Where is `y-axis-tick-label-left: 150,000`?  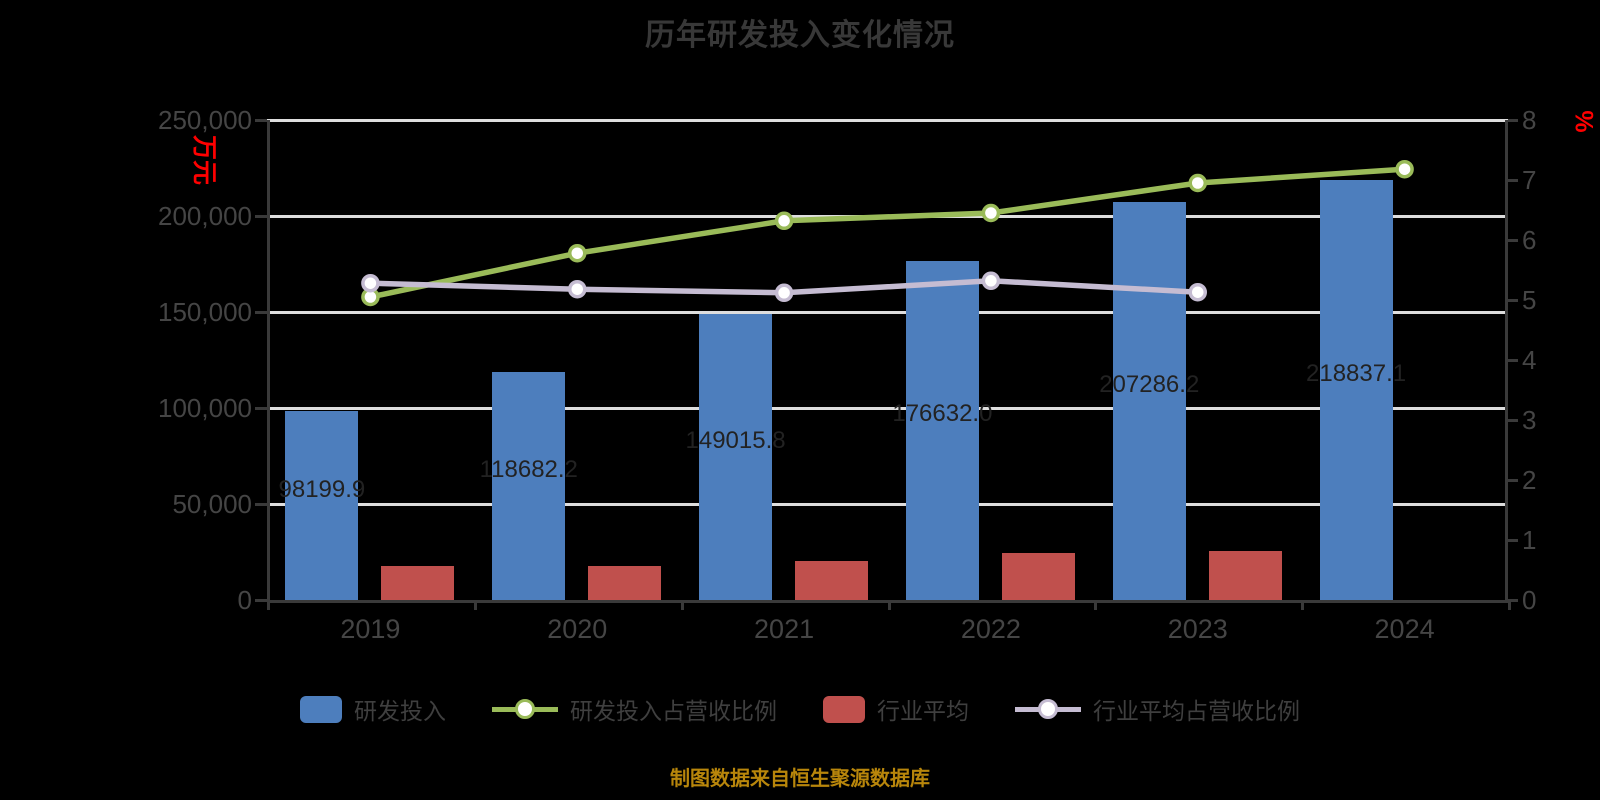
y-axis-tick-label-left: 150,000 is located at coordinates (205, 312).